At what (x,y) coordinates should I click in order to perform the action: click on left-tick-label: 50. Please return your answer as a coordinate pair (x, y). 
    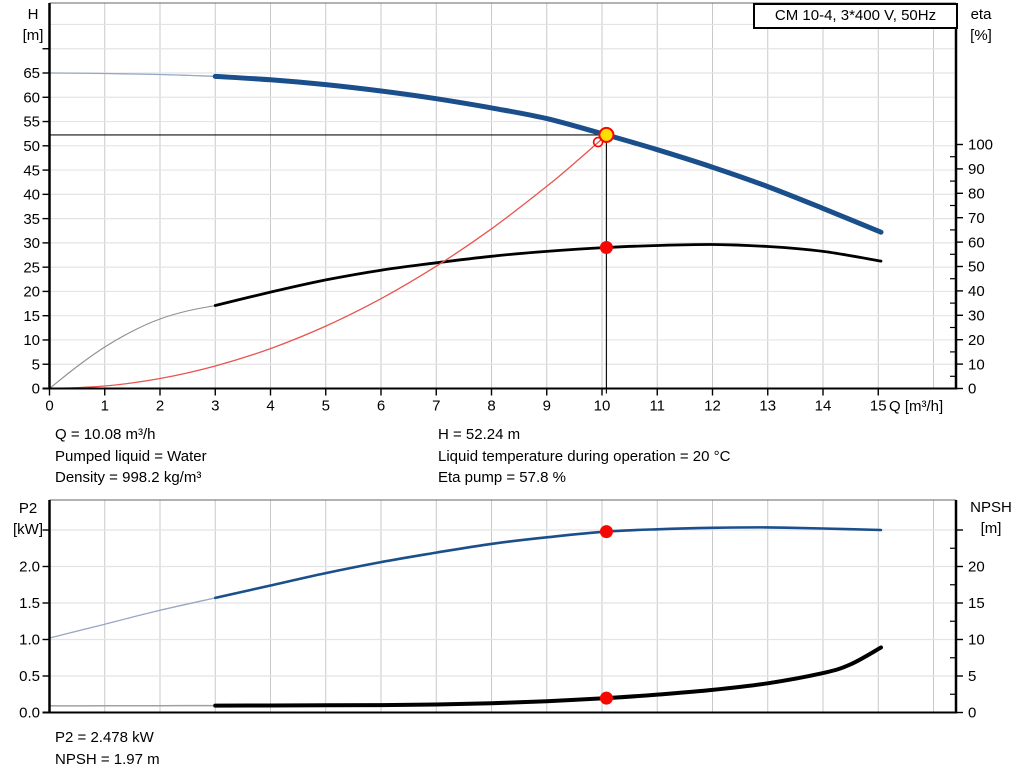
    Looking at the image, I should click on (31, 146).